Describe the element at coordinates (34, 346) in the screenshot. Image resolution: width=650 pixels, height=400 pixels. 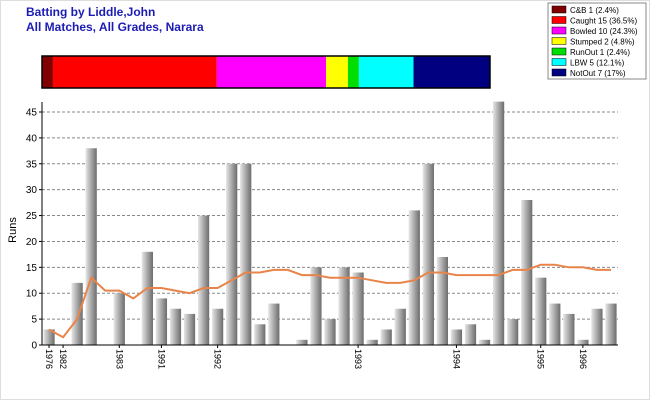
I see `y-tick-label: 0` at that location.